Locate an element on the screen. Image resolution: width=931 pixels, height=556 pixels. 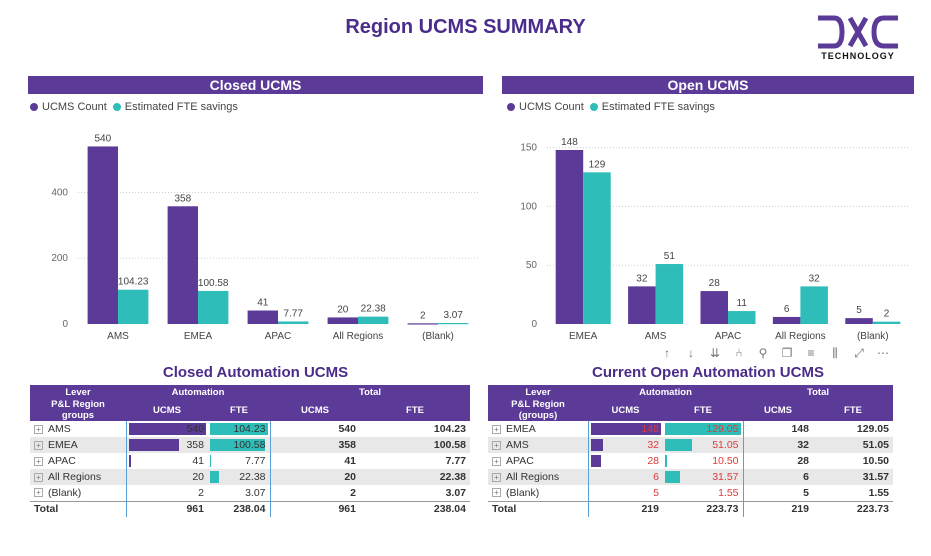
region-label: All Regions is located at coordinates (75, 477).